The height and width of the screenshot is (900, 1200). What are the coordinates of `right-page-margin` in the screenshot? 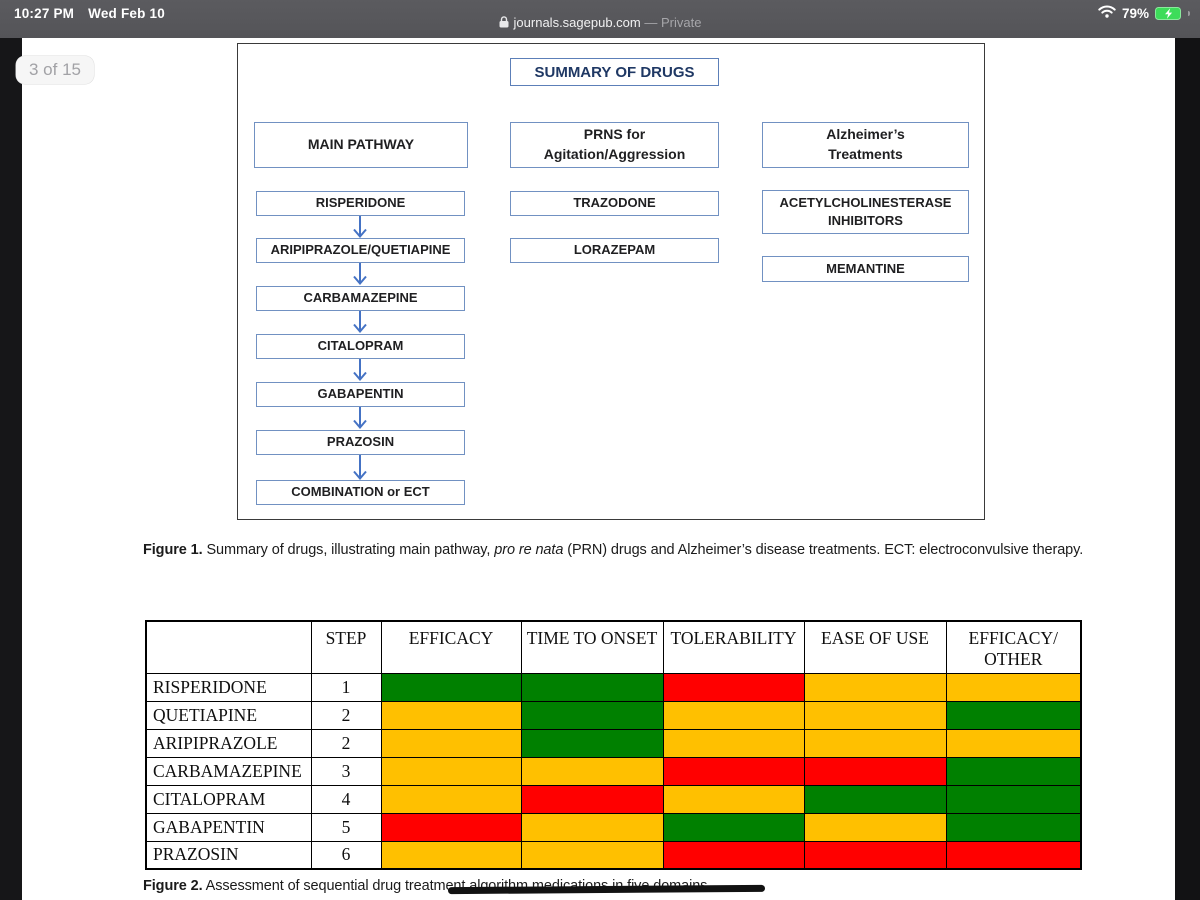 It's located at (1187, 469).